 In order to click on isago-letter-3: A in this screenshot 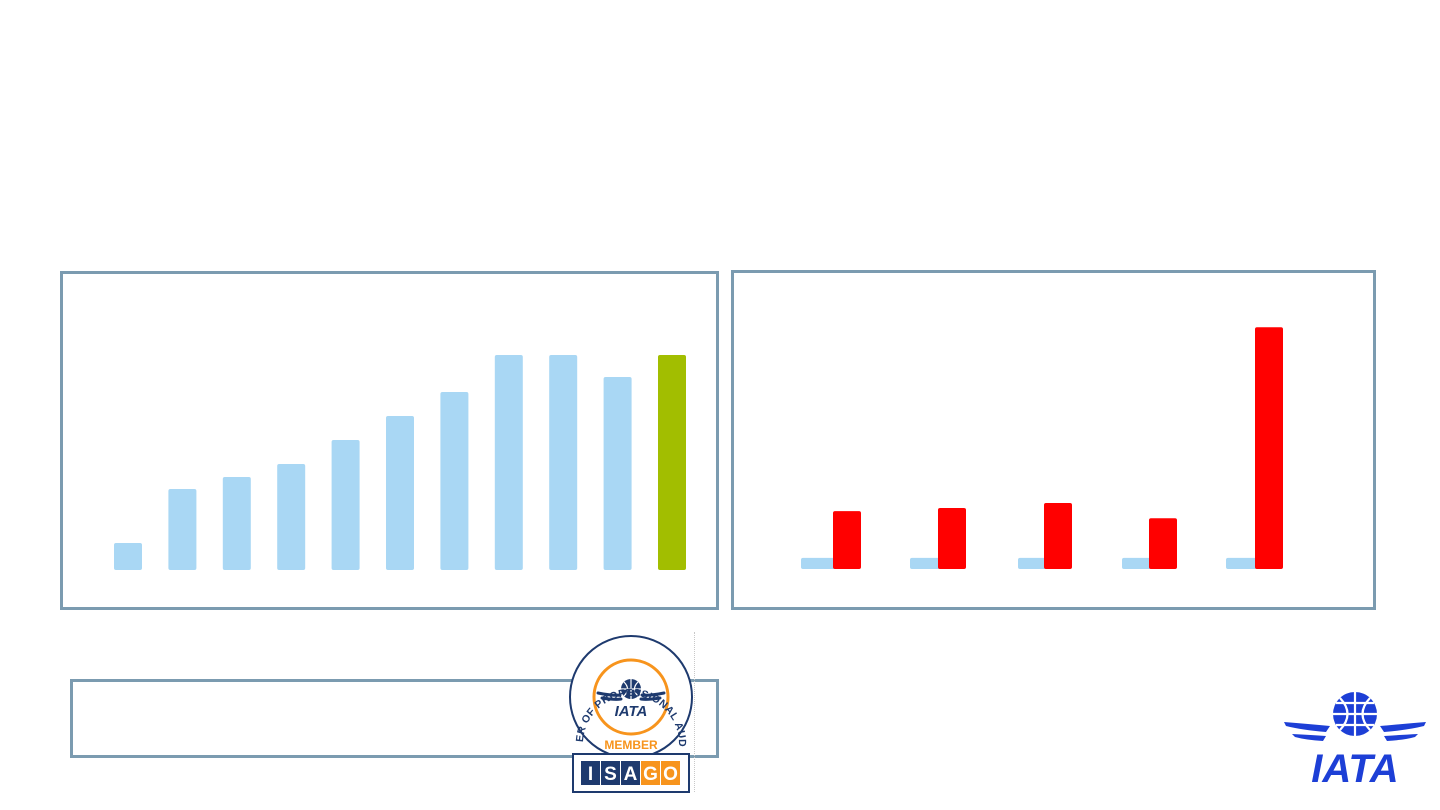, I will do `click(631, 774)`.